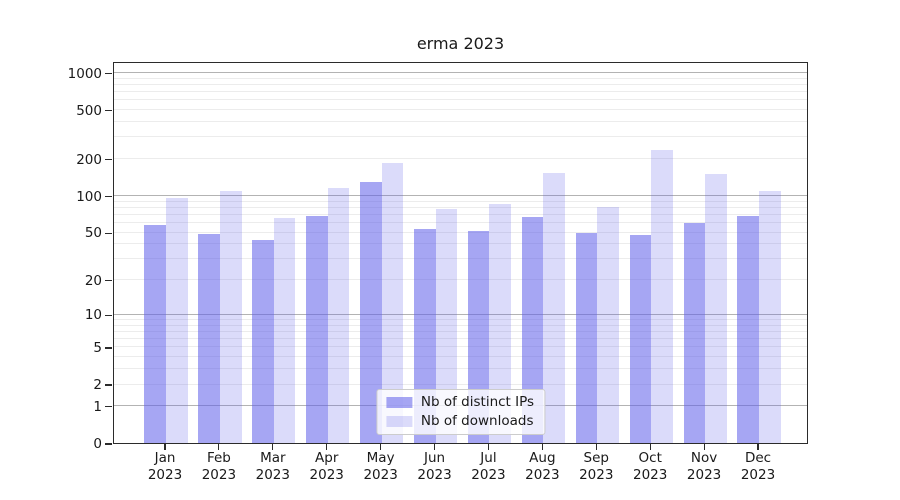 The image size is (900, 500). What do you see at coordinates (459, 402) in the screenshot?
I see `legend-row-ips: Nb of distinct IPs` at bounding box center [459, 402].